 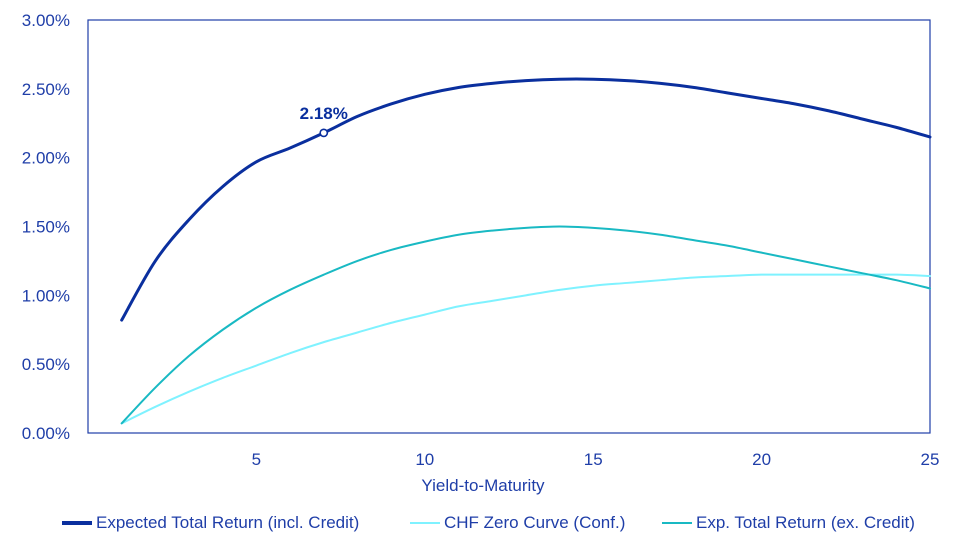 I want to click on legend-swatch-expected-total, so click(x=77, y=523).